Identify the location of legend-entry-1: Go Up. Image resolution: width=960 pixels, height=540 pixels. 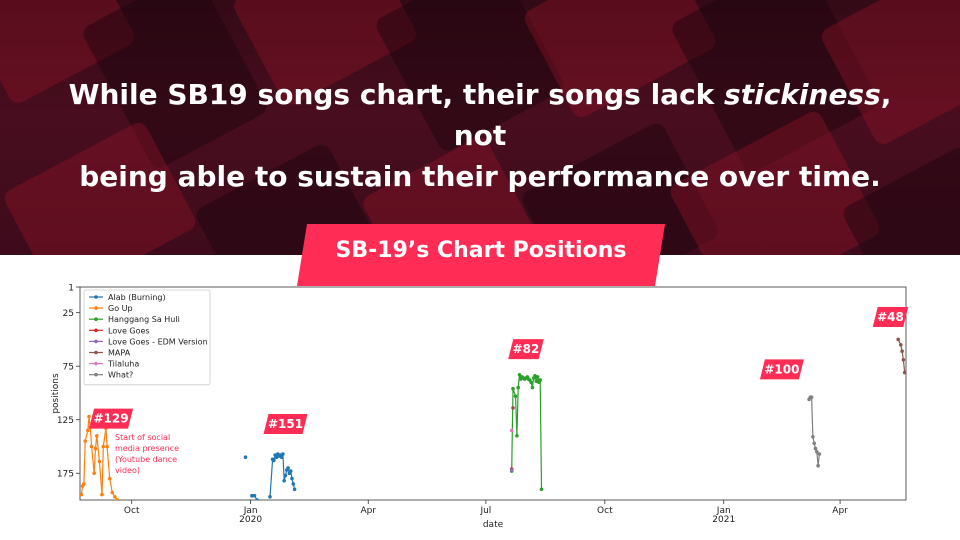
(120, 308).